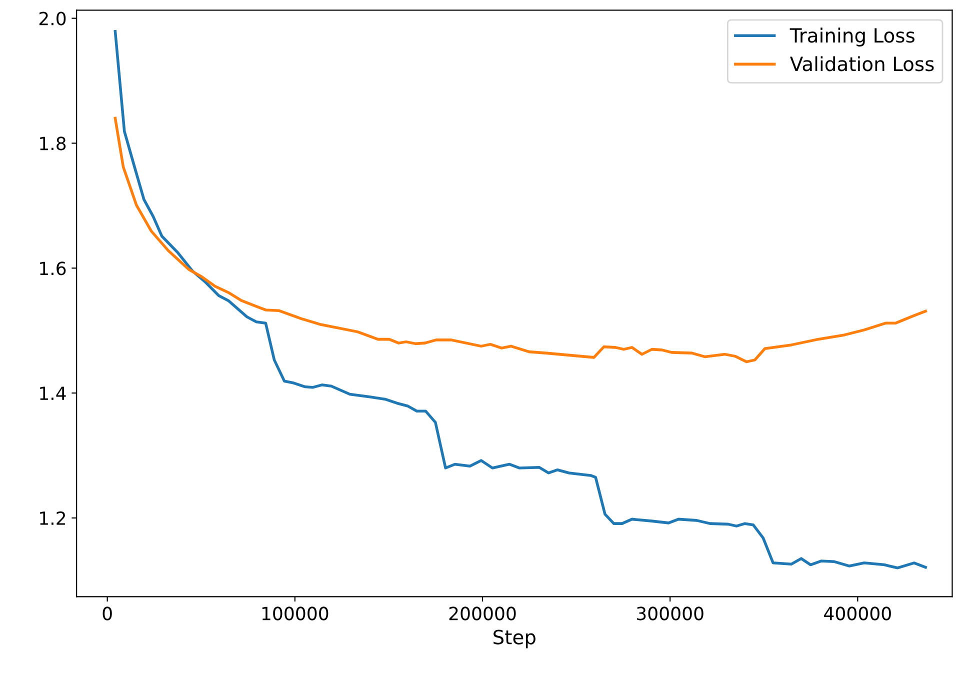  I want to click on legend-label: Training Loss, so click(852, 37).